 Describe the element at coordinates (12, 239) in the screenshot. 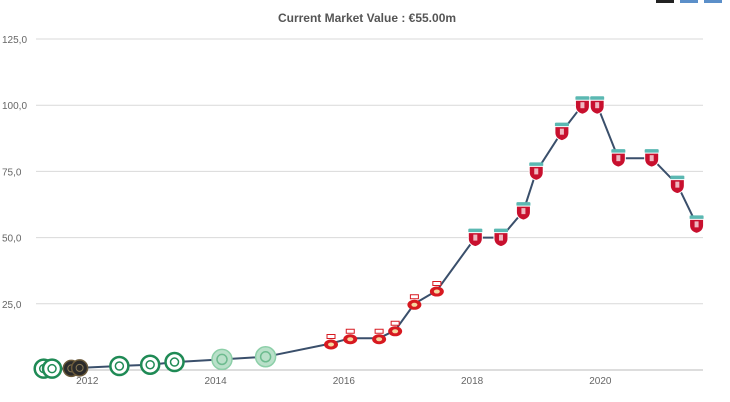

I see `y-tick-label: 50,0` at that location.